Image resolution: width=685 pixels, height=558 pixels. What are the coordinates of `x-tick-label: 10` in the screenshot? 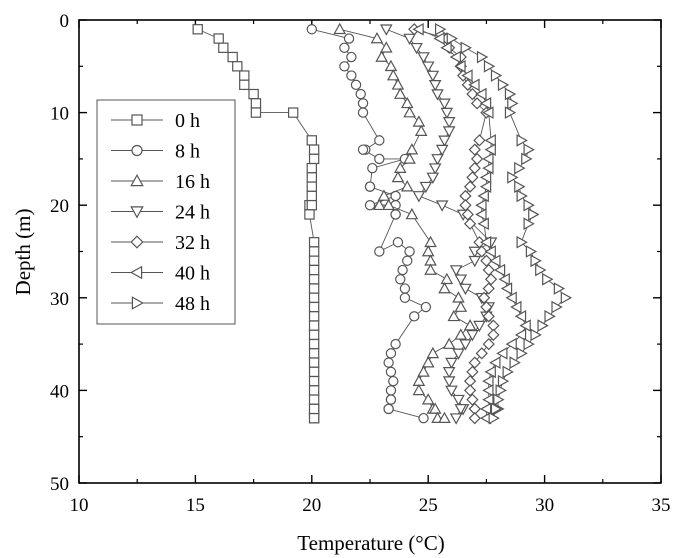 It's located at (79, 505).